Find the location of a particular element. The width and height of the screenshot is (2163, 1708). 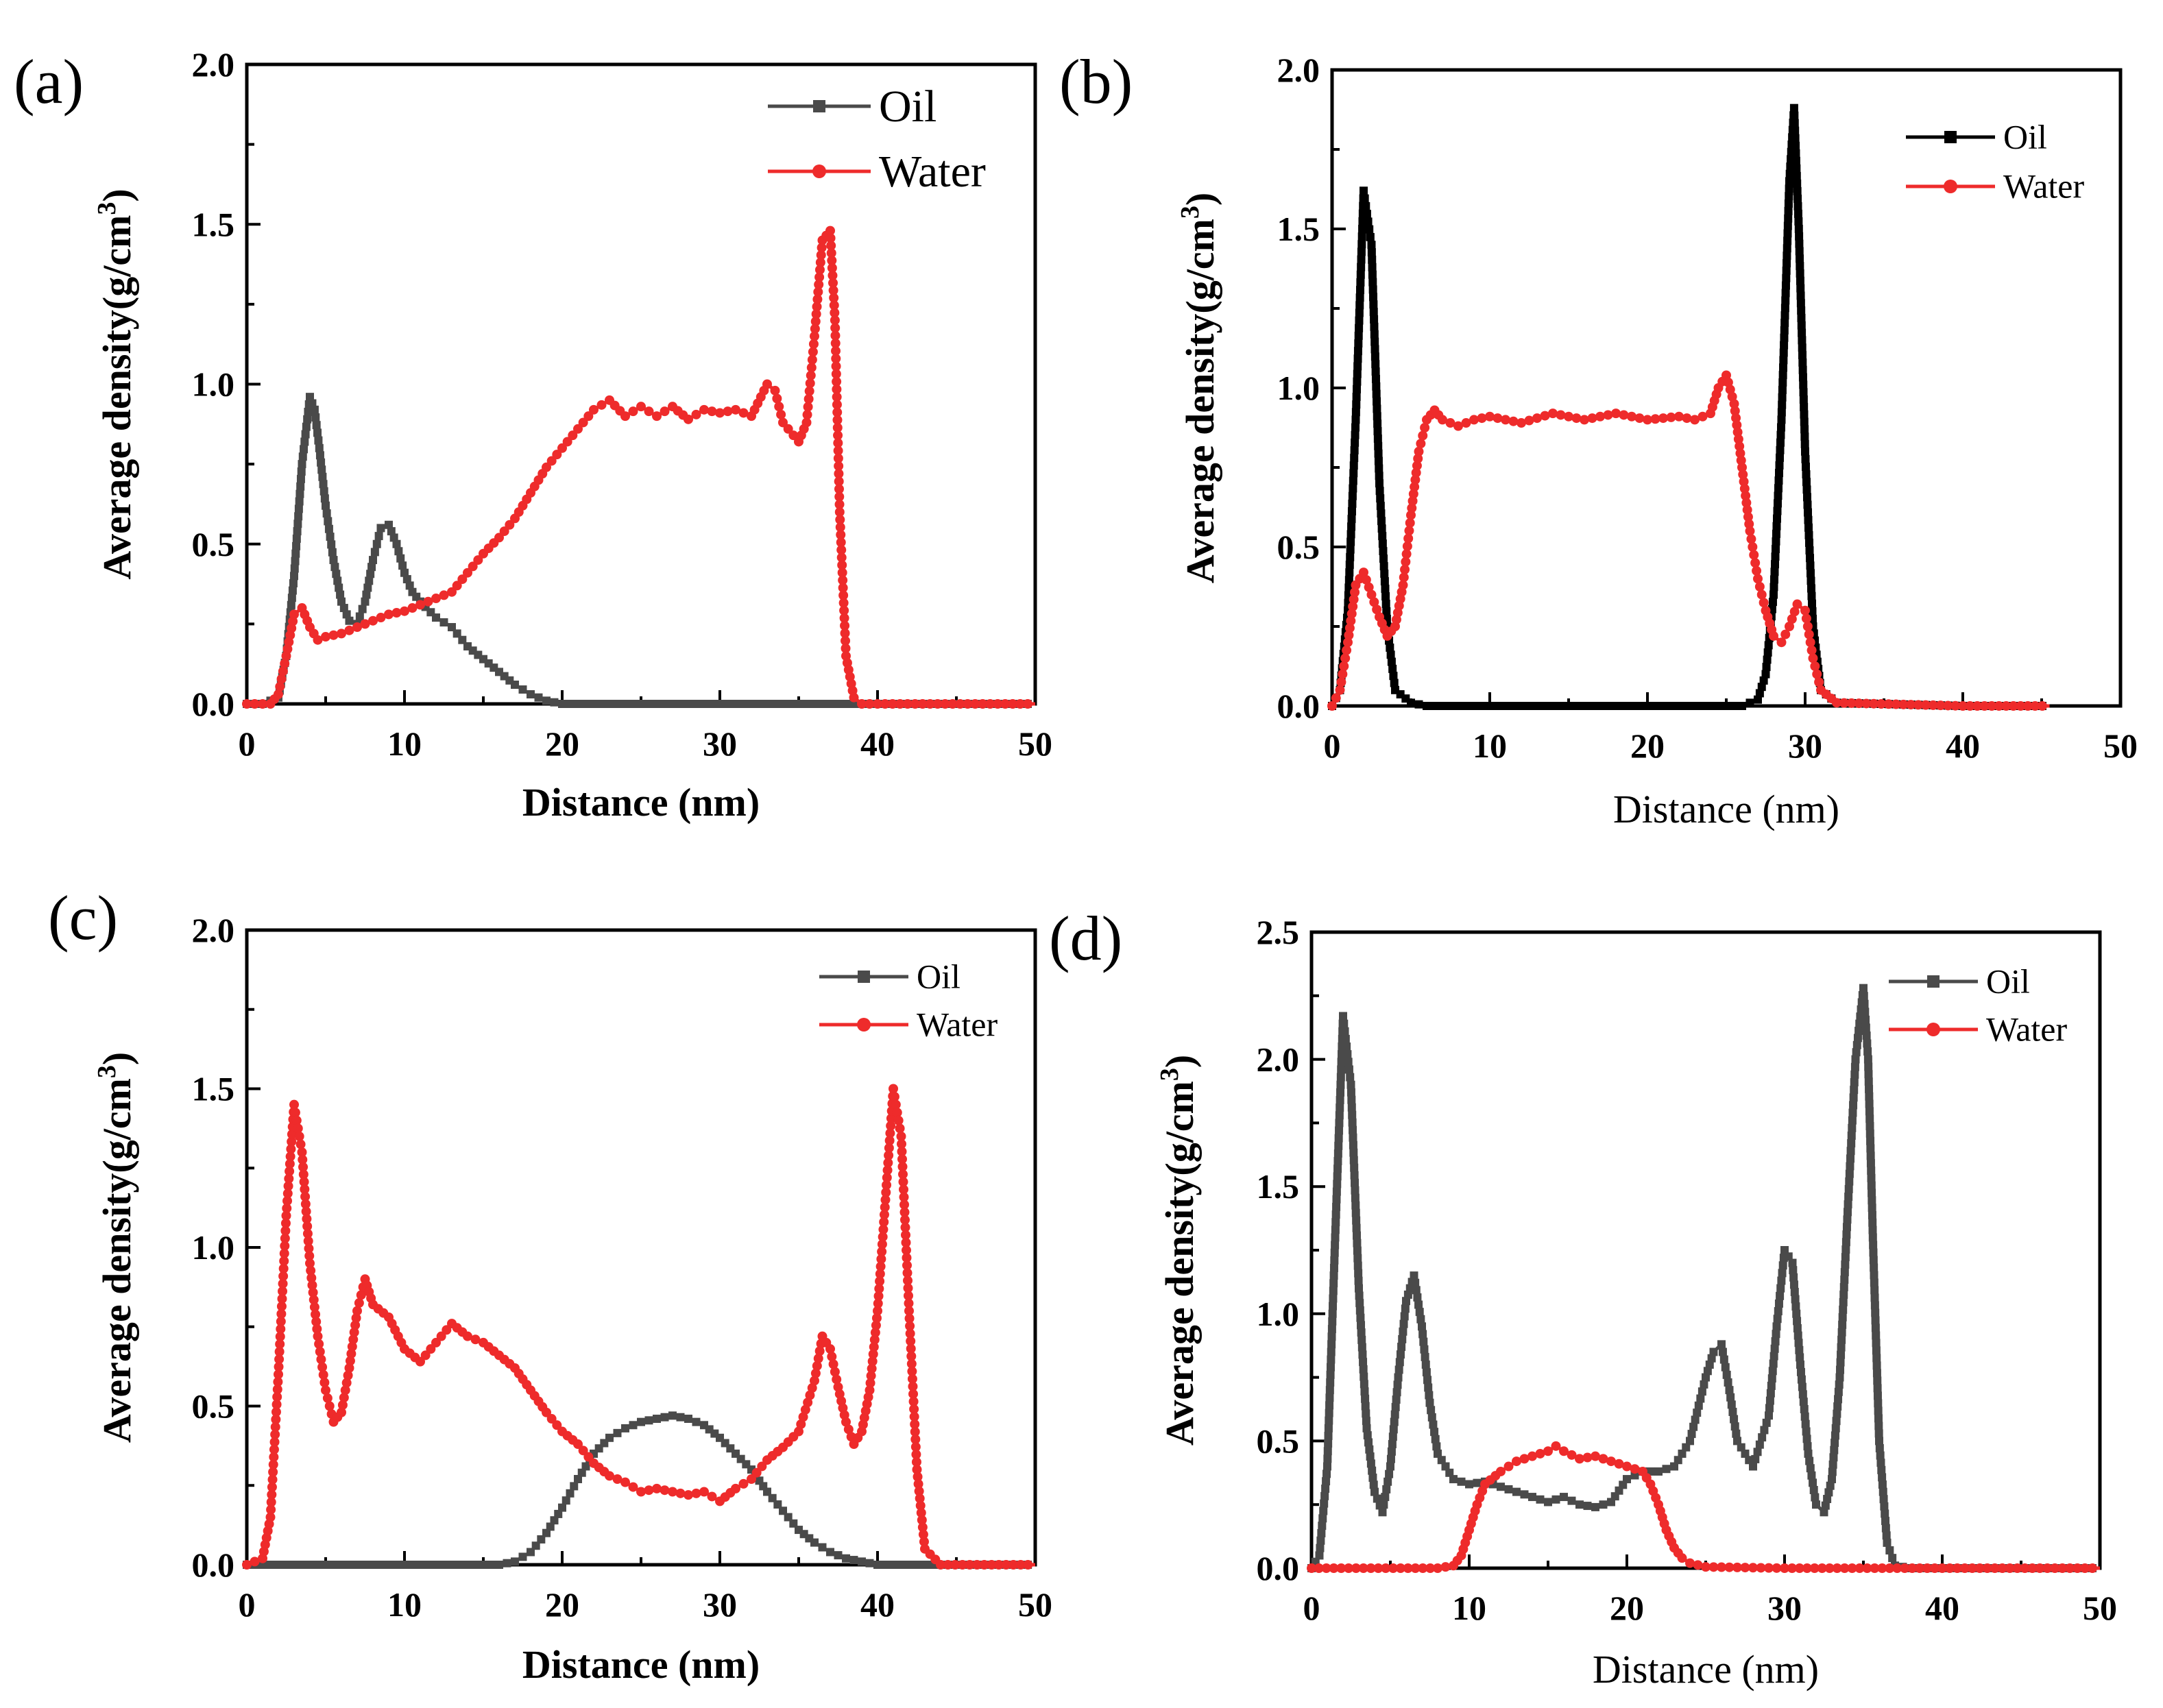

legend-label-water: Water is located at coordinates (932, 172).